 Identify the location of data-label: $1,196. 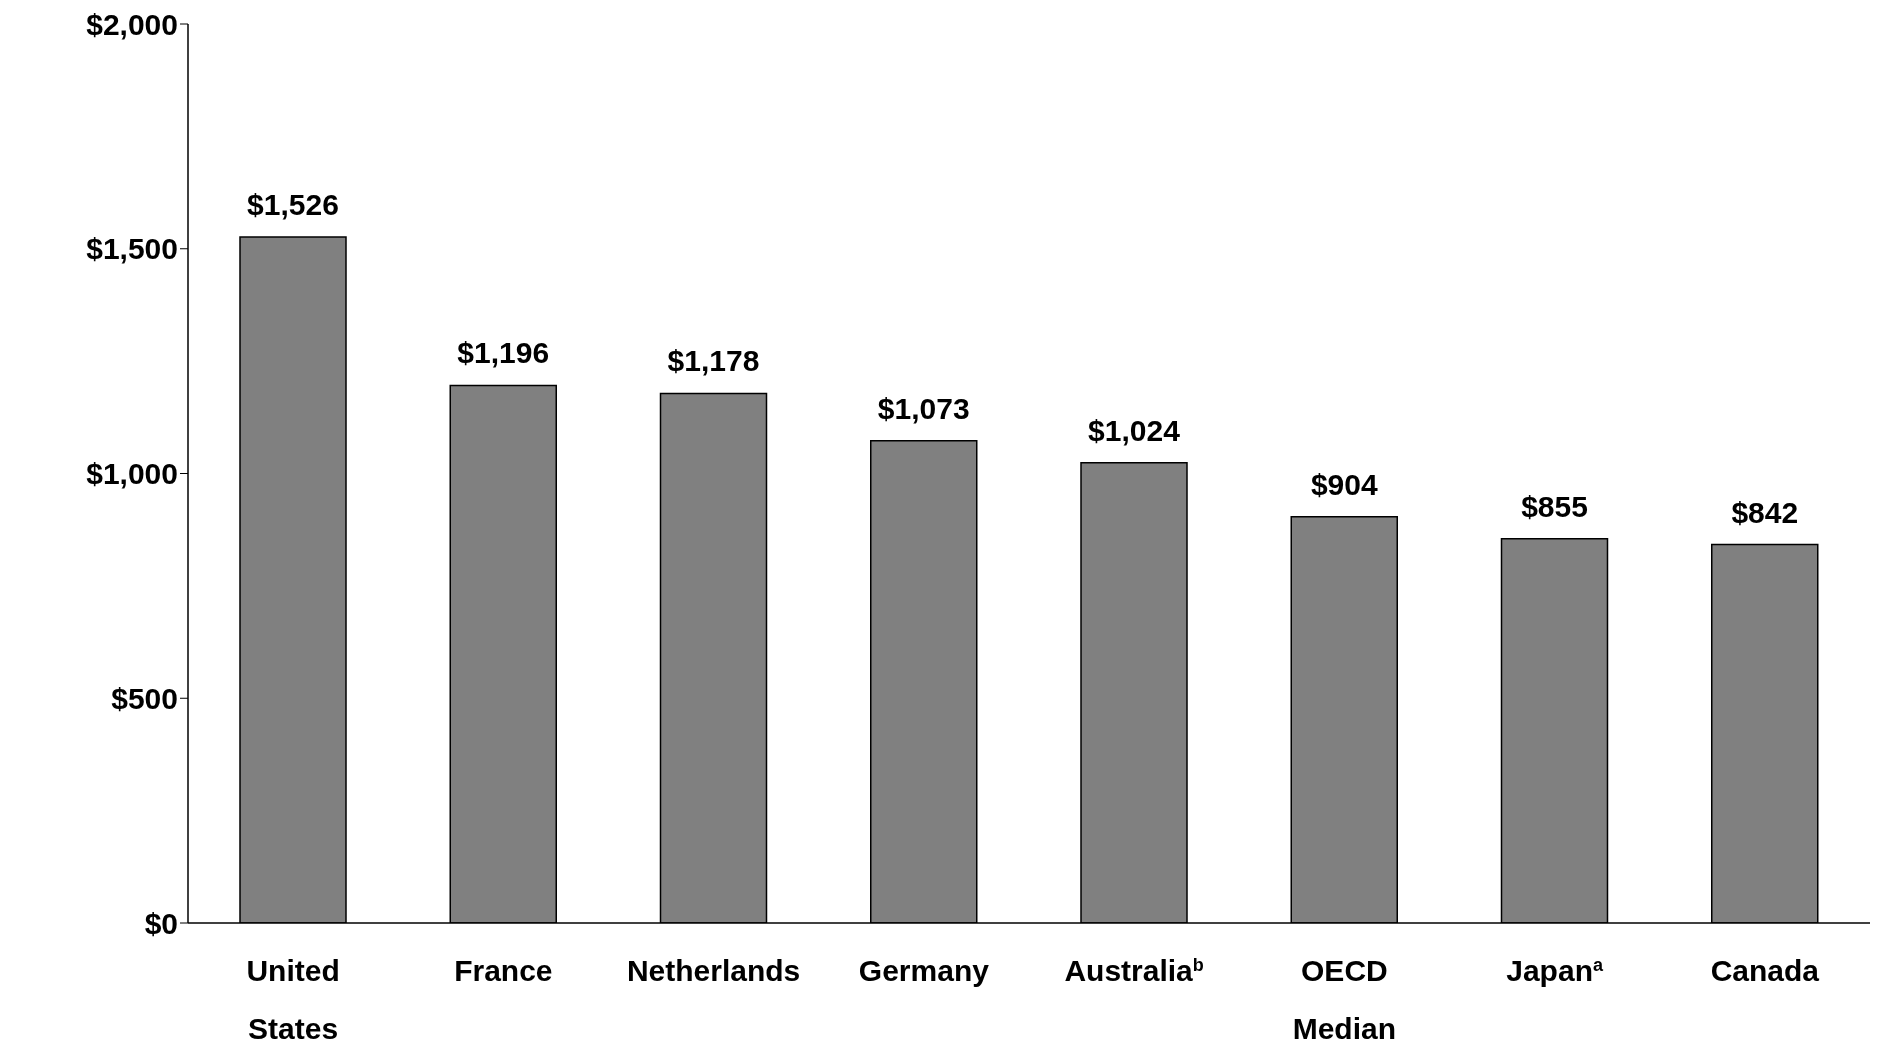
(503, 353).